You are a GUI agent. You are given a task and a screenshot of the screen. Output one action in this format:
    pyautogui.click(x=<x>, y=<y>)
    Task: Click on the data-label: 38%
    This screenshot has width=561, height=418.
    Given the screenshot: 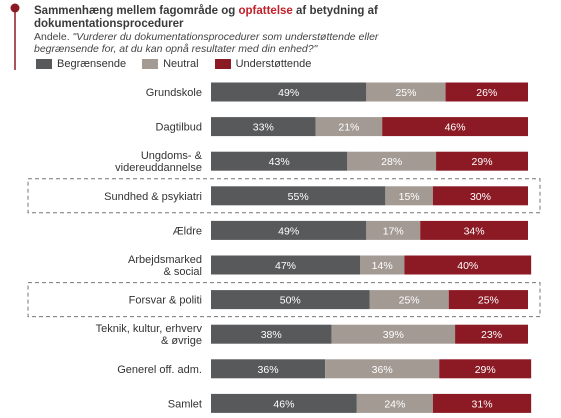 What is the action you would take?
    pyautogui.click(x=271, y=335)
    